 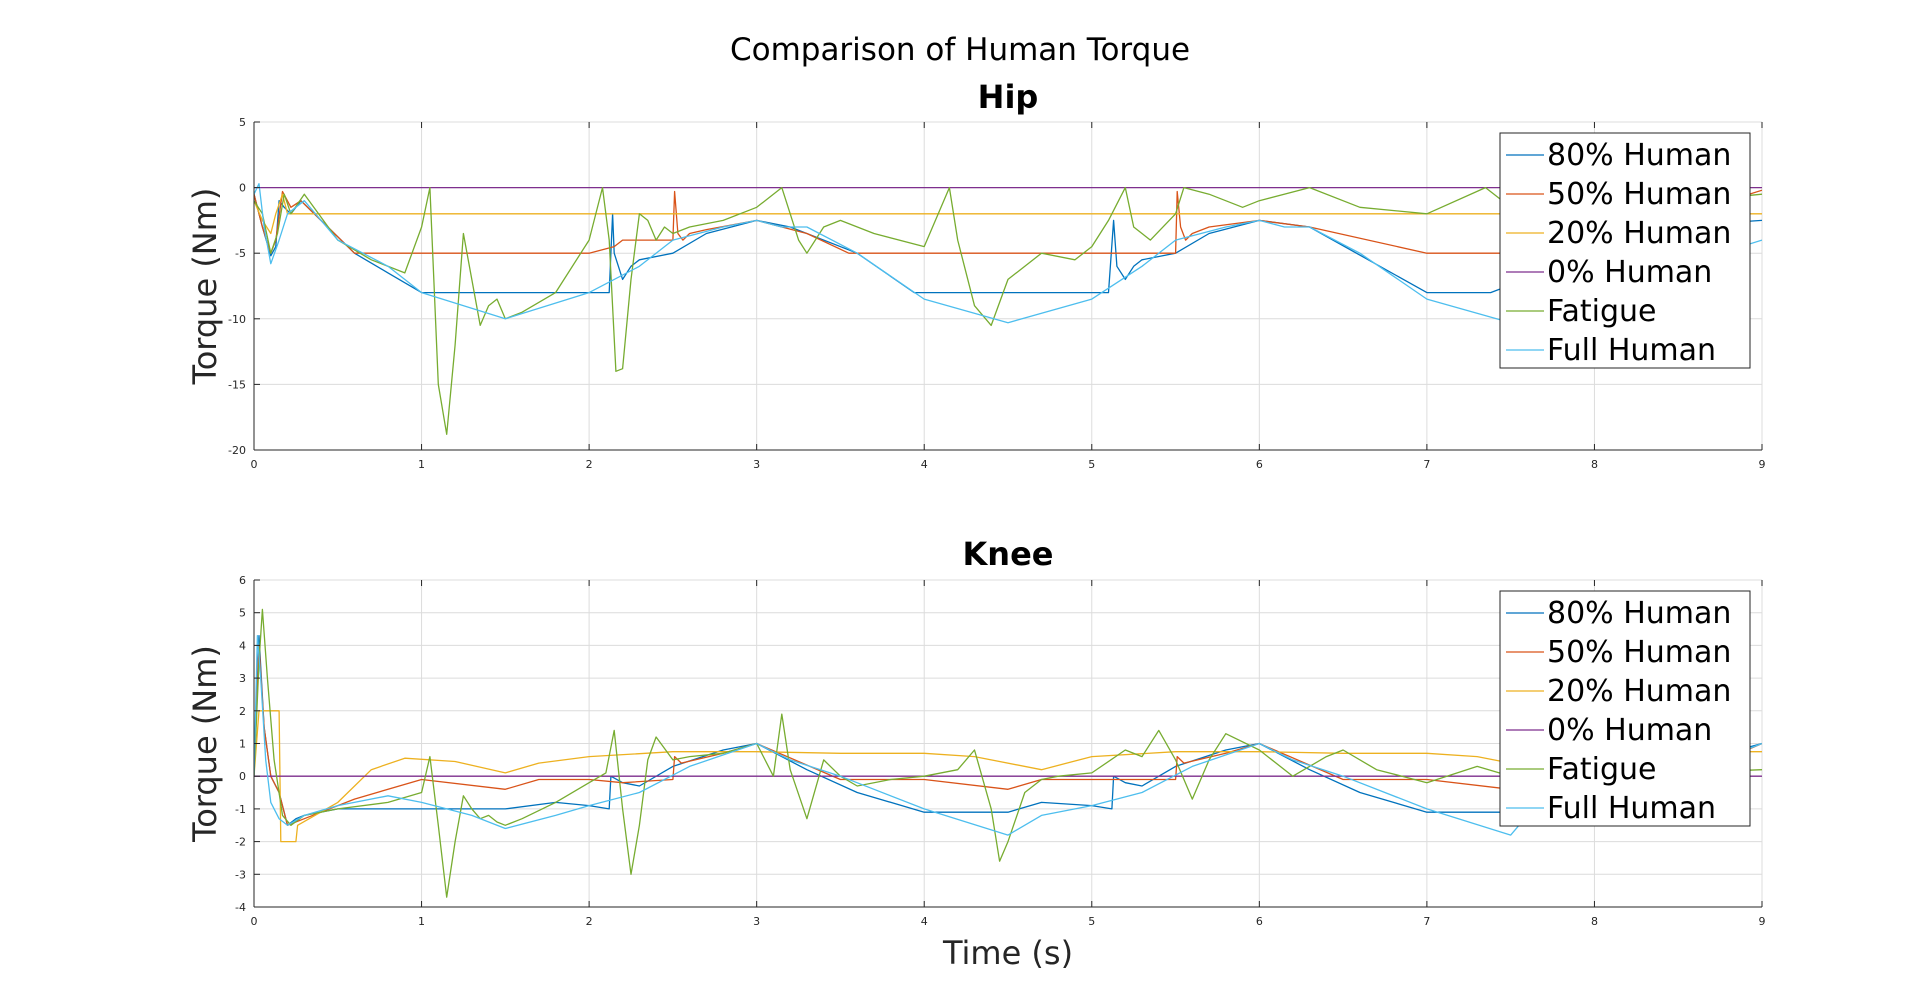 What do you see at coordinates (1008, 244) in the screenshot?
I see `series-line-80pct-human` at bounding box center [1008, 244].